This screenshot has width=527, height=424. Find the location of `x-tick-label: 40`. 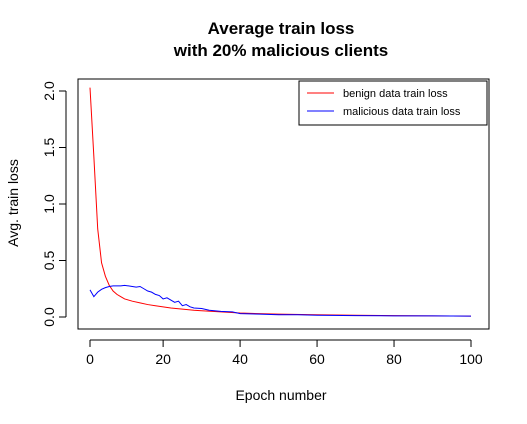

x-tick-label: 40 is located at coordinates (240, 359).